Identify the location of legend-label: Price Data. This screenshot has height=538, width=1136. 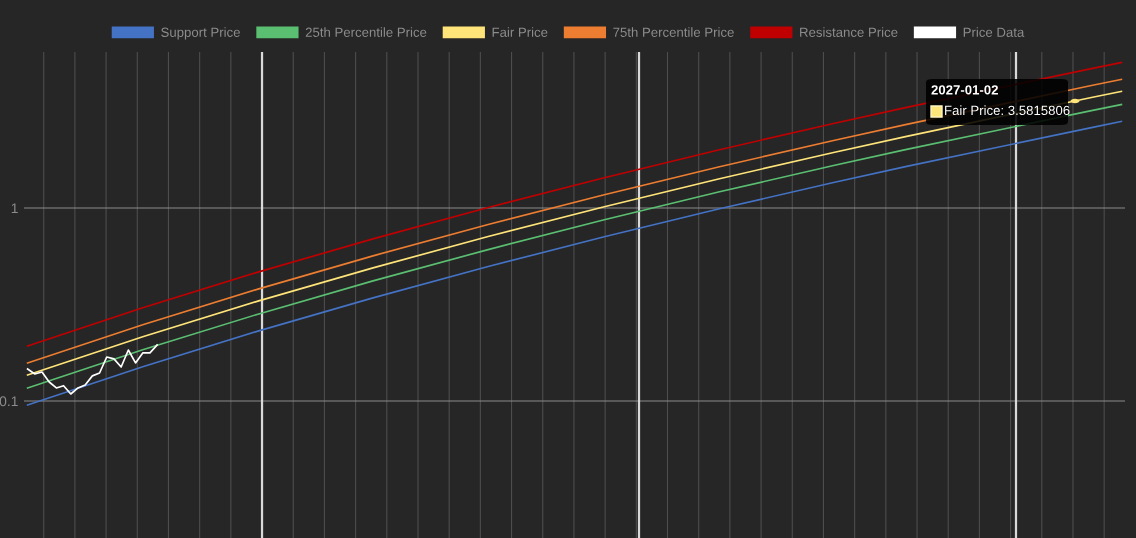
(994, 32).